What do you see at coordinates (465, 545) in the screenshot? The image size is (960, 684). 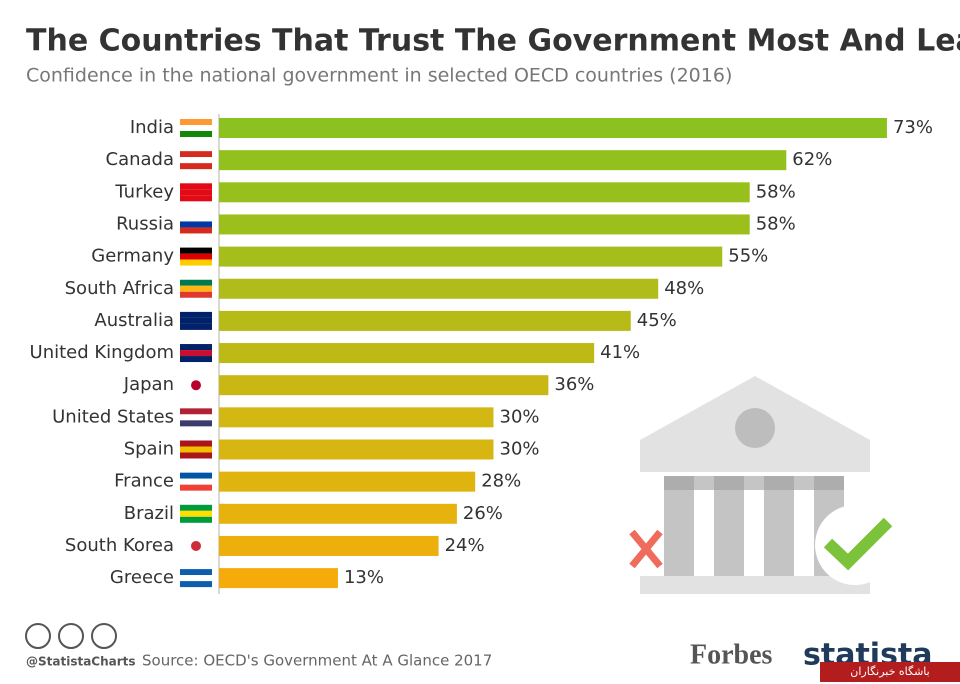 I see `value-label: 24%` at bounding box center [465, 545].